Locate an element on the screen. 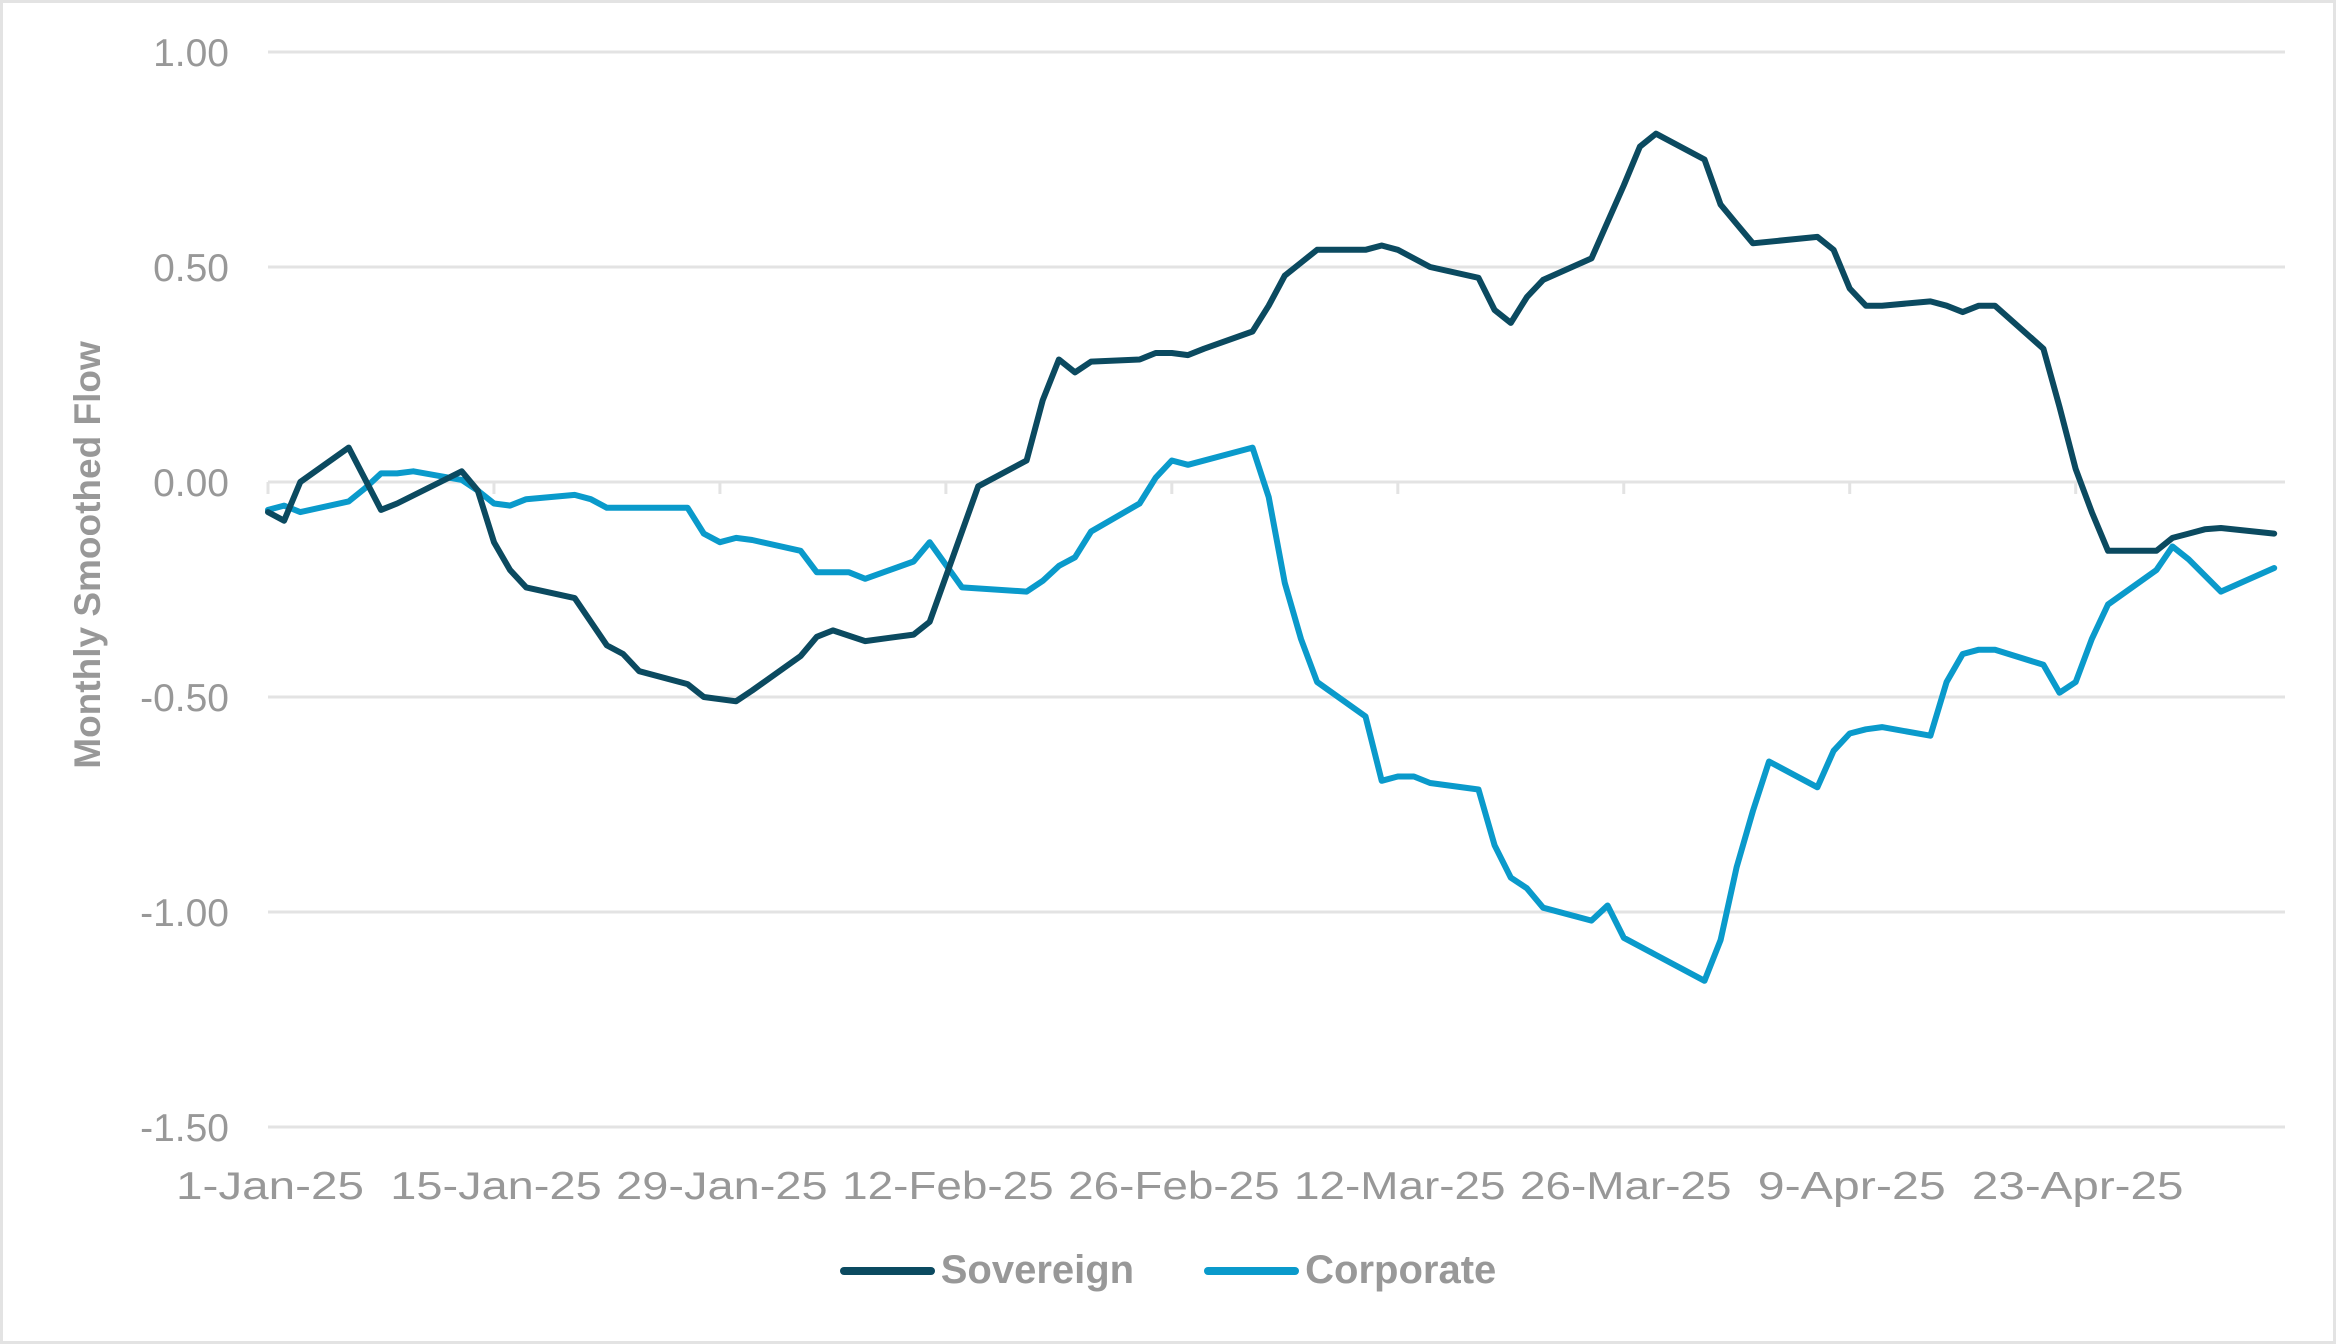  y-tick-label: -1.50 is located at coordinates (184, 1128).